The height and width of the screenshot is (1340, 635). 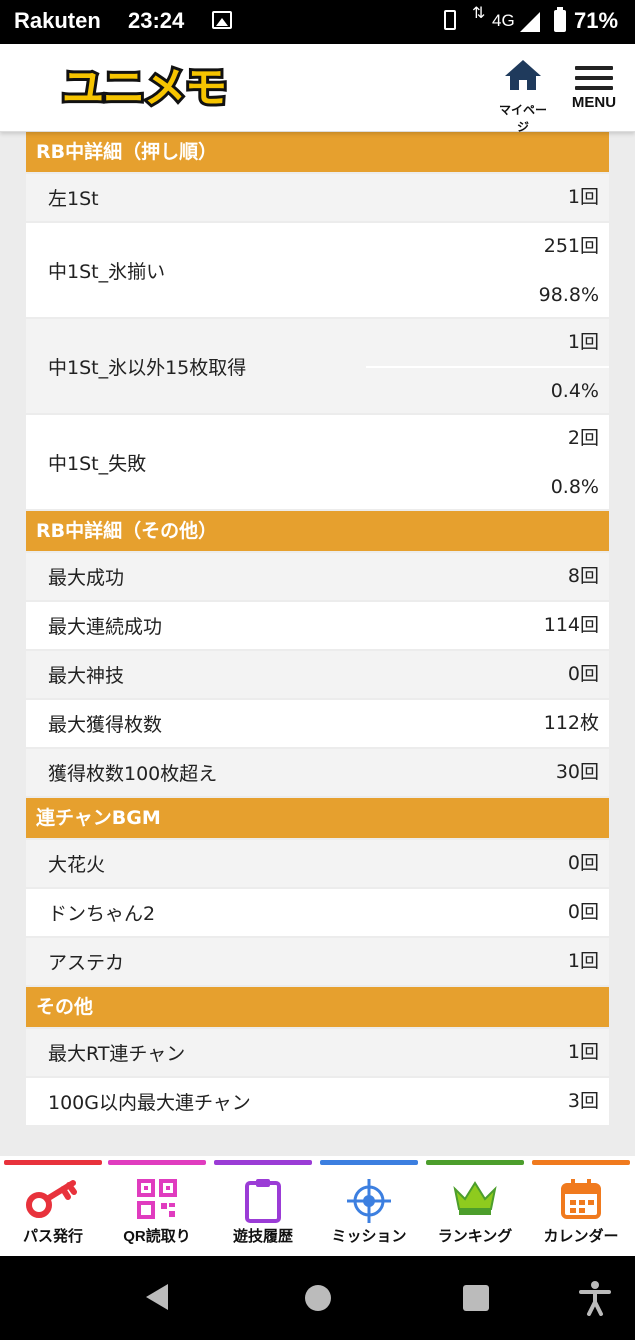 I want to click on nav-play-history: 遊技履歴, so click(x=263, y=1206).